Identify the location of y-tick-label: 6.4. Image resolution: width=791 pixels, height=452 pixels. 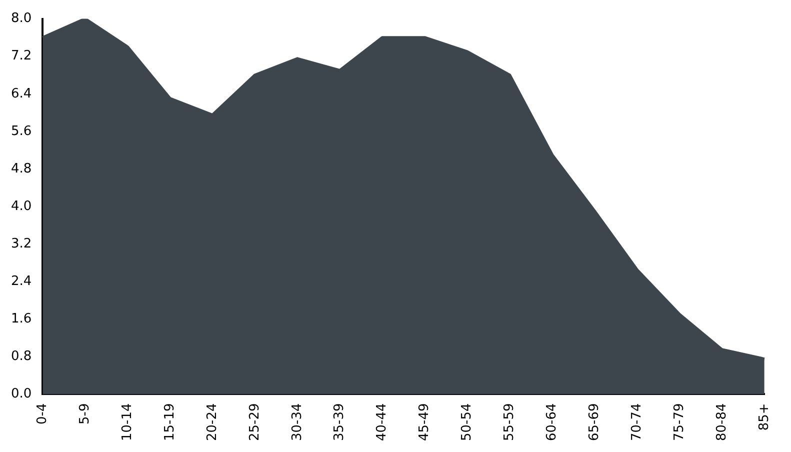
(21, 94).